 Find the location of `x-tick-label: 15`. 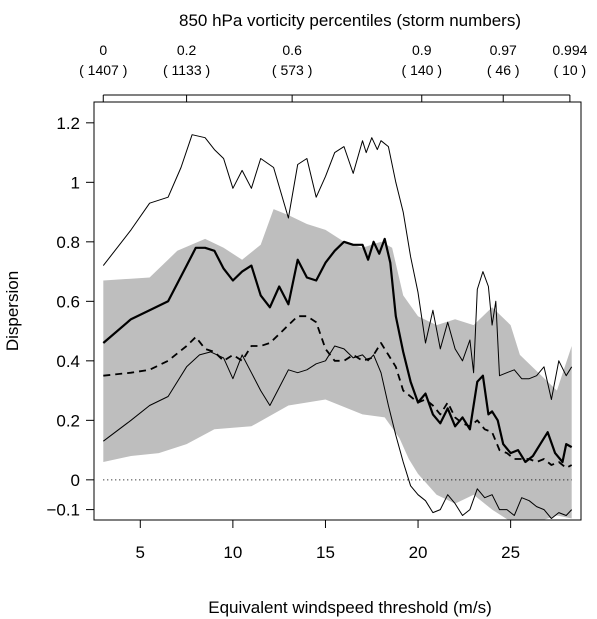

x-tick-label: 15 is located at coordinates (325, 552).